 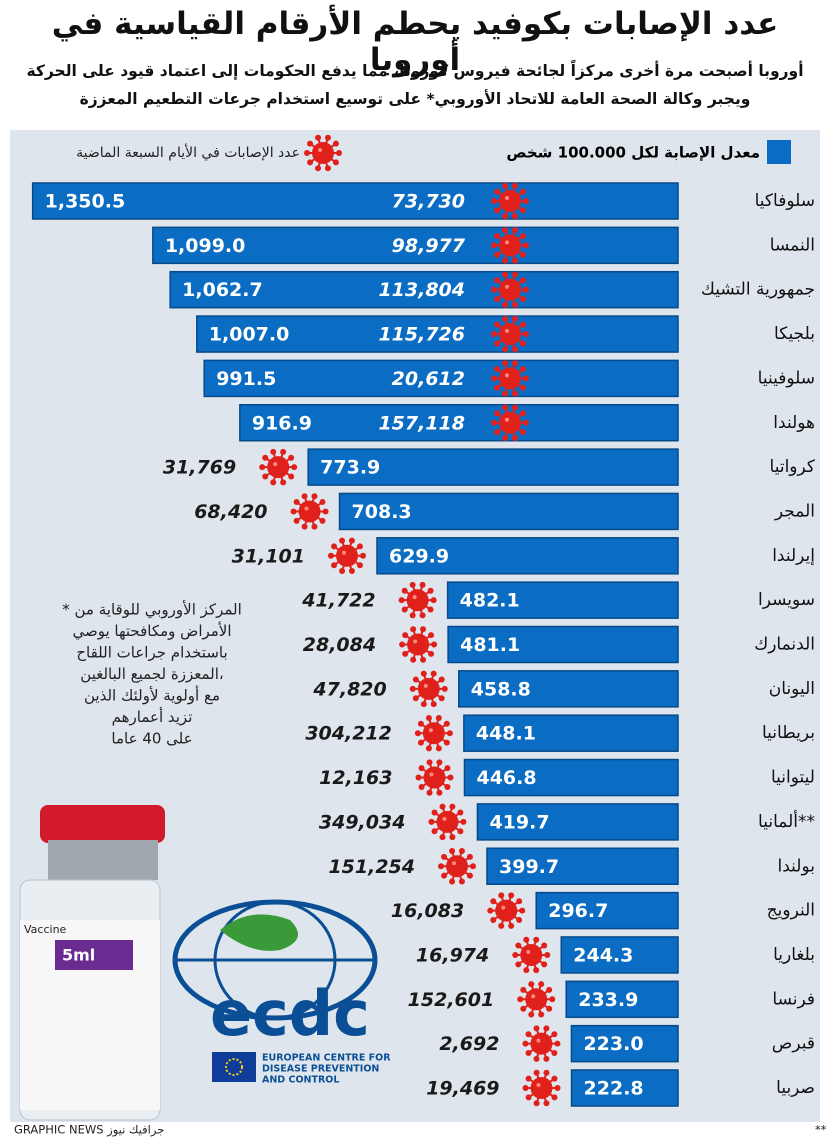 I want to click on category-label: ليتوانيا, so click(x=793, y=778).